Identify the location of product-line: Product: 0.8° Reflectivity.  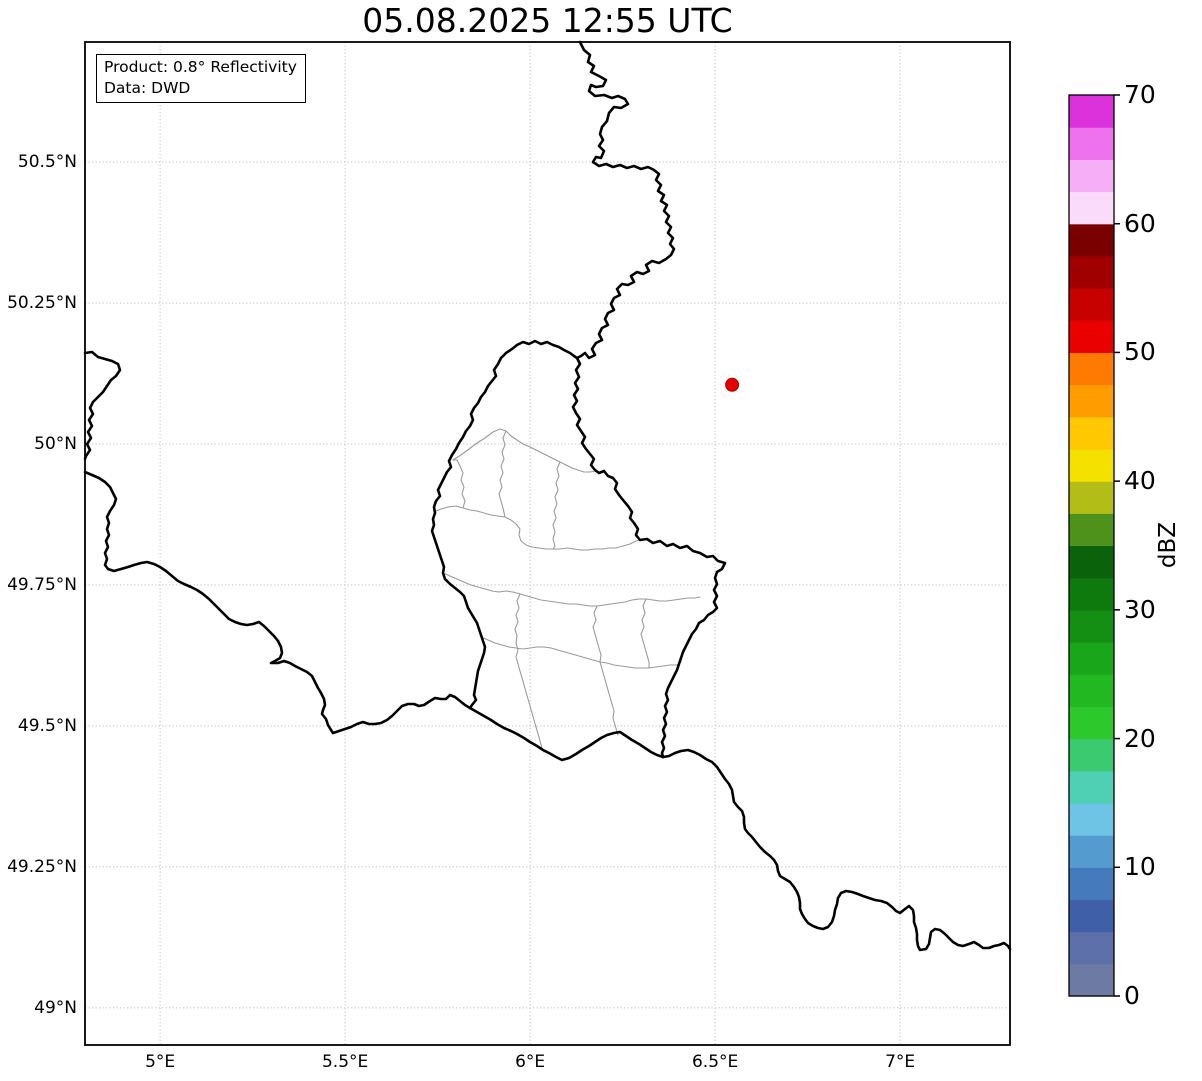
(200, 67).